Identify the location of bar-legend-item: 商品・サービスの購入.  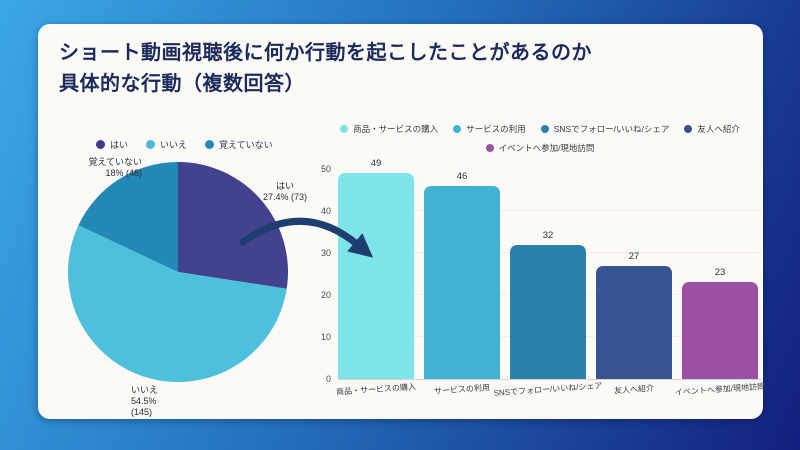
(389, 129).